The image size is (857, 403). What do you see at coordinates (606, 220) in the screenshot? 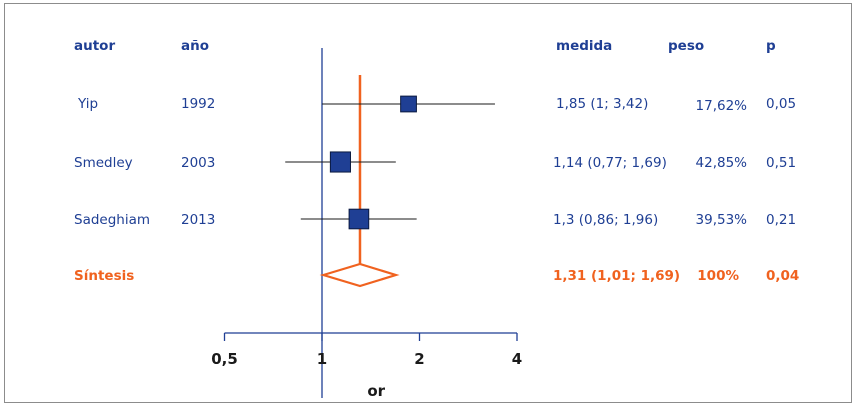
I see `study-measure: 1,3 (0,86; 1,96)` at bounding box center [606, 220].